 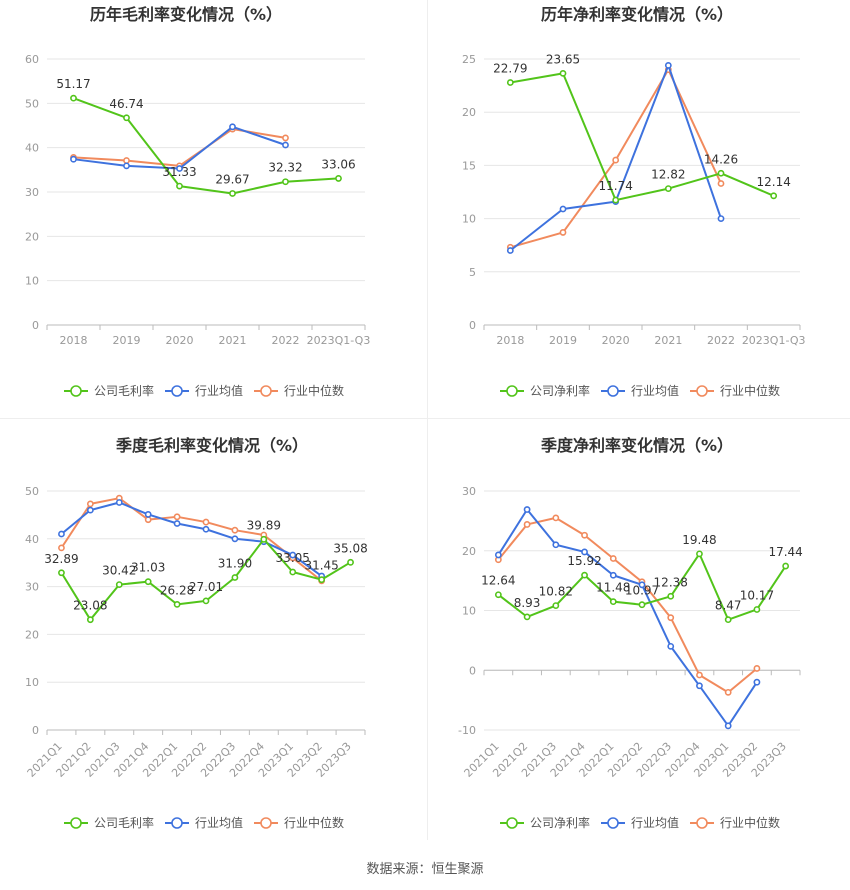 What do you see at coordinates (613, 588) in the screenshot?
I see `data-label: 11.48` at bounding box center [613, 588].